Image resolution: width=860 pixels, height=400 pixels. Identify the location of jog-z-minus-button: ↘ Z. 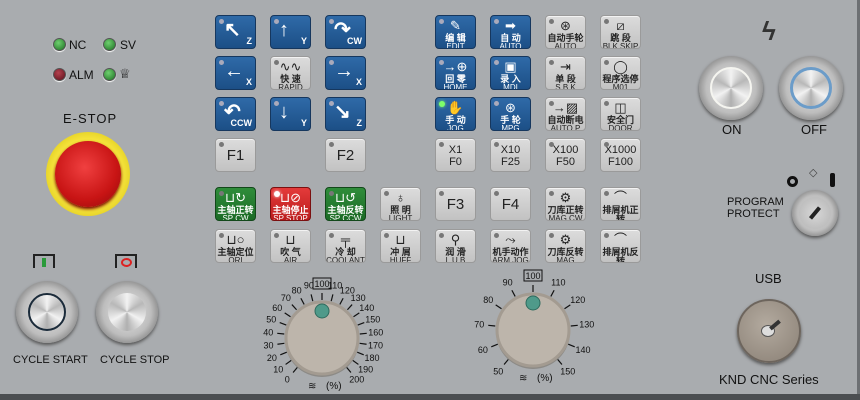
(345, 114).